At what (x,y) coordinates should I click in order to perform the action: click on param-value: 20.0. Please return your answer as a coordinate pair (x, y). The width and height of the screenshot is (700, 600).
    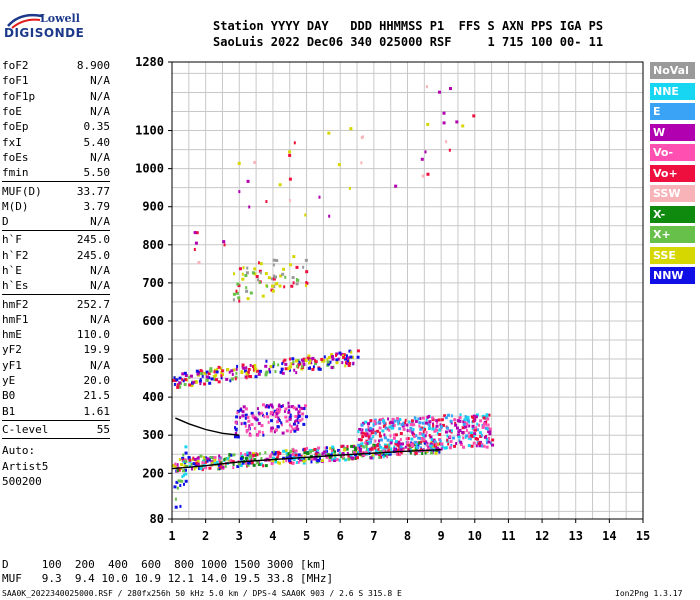
    Looking at the image, I should click on (97, 381).